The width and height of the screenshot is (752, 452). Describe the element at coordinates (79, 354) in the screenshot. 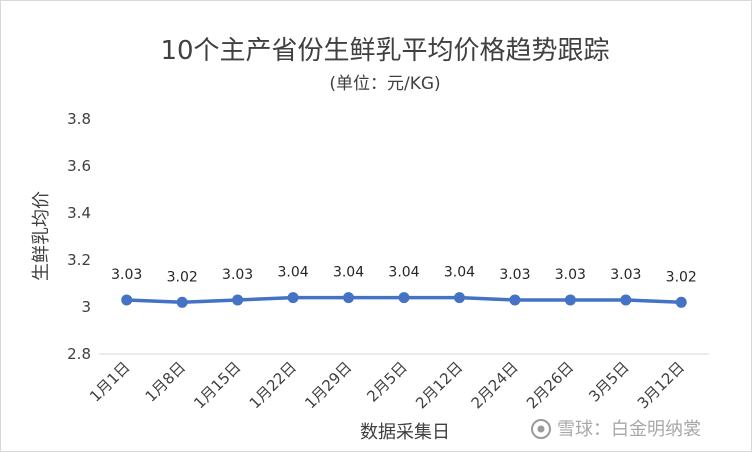

I see `y-tick-label: 2.8` at that location.